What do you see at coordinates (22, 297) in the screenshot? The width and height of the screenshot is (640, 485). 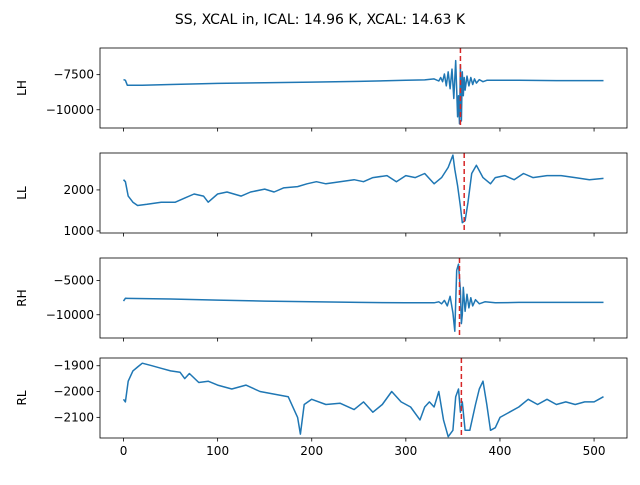 I see `y-axis-label: RH` at bounding box center [22, 297].